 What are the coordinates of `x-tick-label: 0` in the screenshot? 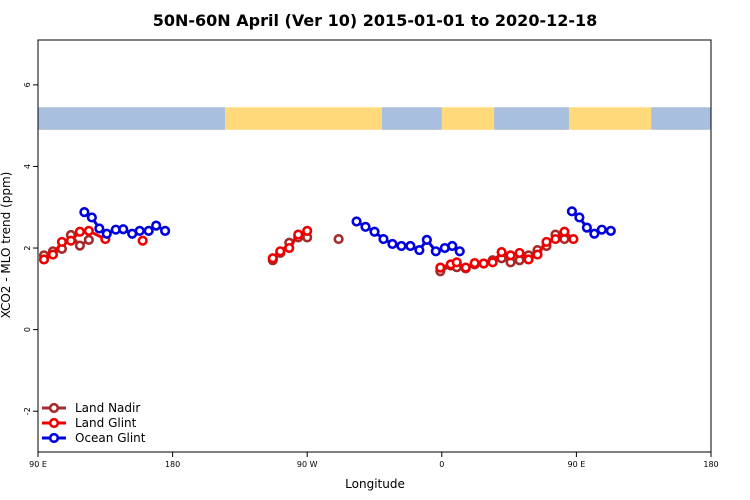 It's located at (441, 464).